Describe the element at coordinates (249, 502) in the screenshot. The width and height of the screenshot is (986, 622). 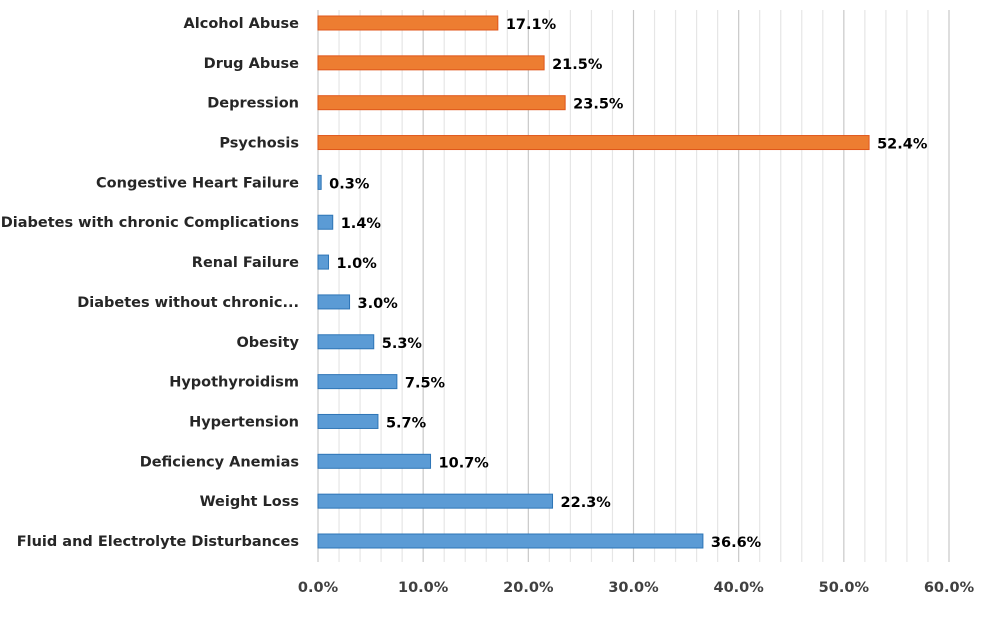
I see `category-label: Weight Loss` at that location.